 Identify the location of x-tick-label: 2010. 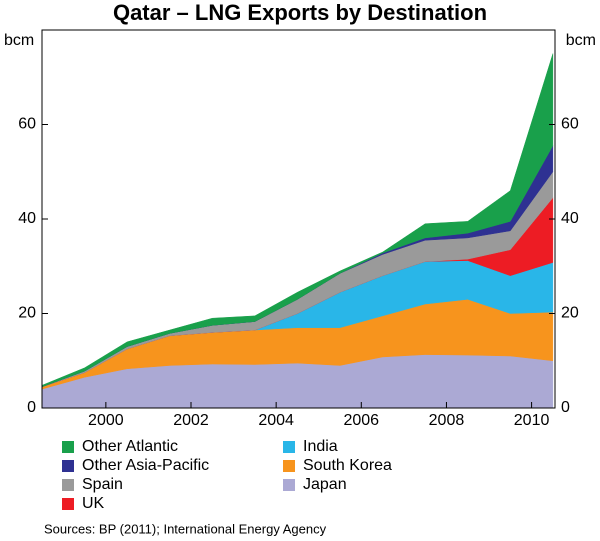
(532, 420).